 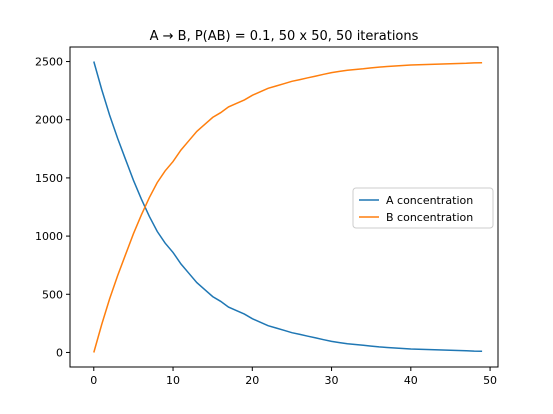 What do you see at coordinates (490, 380) in the screenshot?
I see `x-tick-label: 50` at bounding box center [490, 380].